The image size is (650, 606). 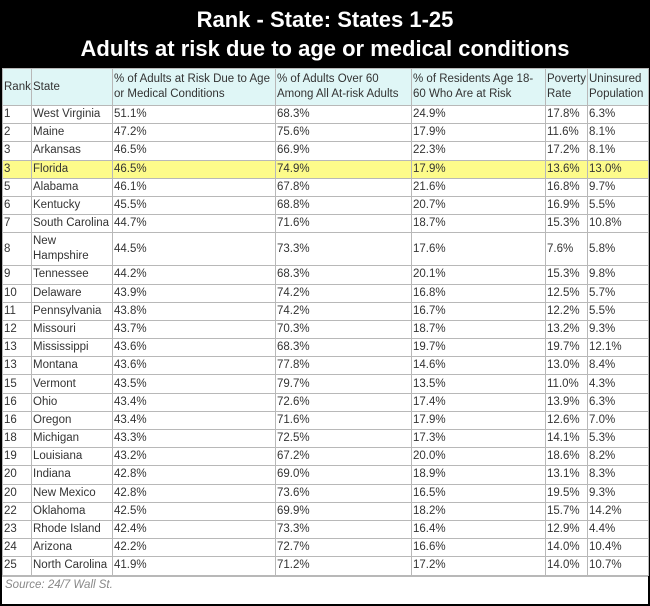 I want to click on table-cell: 5.3%, so click(x=618, y=438).